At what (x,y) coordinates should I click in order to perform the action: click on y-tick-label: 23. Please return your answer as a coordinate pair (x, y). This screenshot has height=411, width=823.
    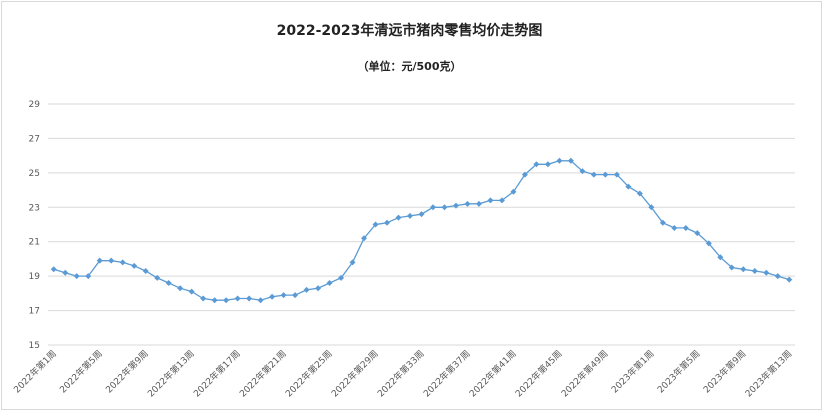
    Looking at the image, I should click on (34, 208).